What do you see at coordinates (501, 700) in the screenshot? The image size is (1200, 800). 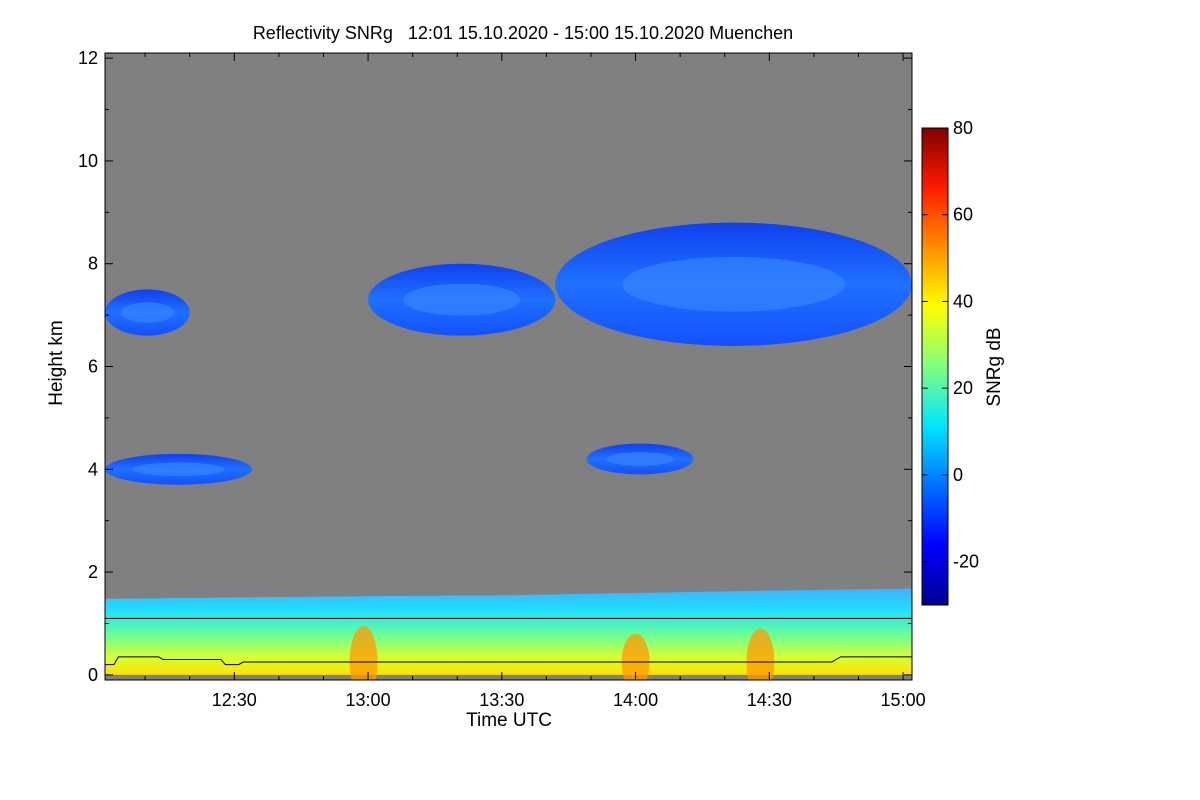 I see `x-tick-label: 13:30` at bounding box center [501, 700].